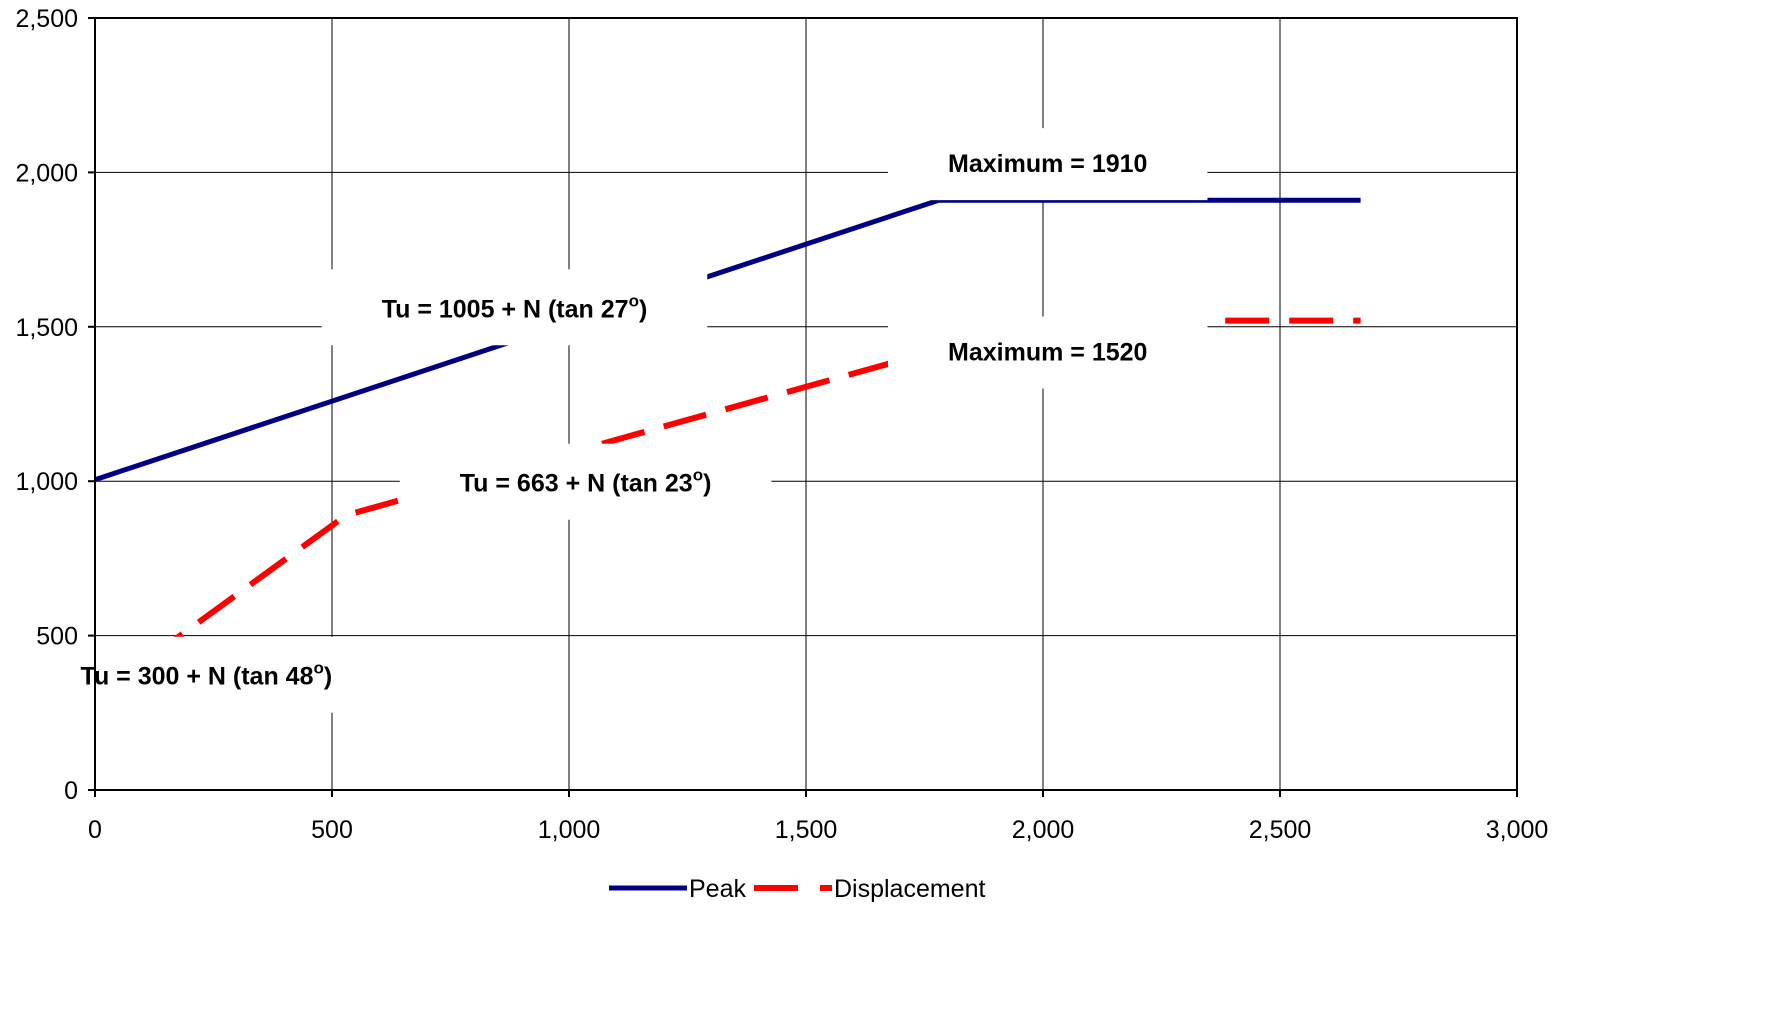 Image resolution: width=1784 pixels, height=1033 pixels. Describe the element at coordinates (46, 482) in the screenshot. I see `y-tick-label-2: 1,000` at that location.